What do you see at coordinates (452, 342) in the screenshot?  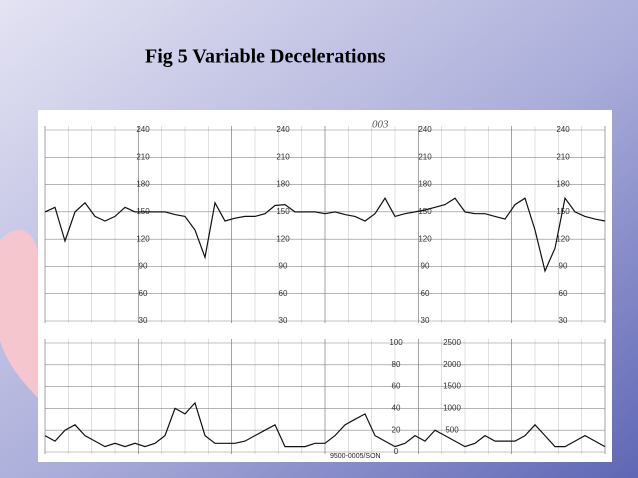 I see `y2-tick-label: 2500` at bounding box center [452, 342].